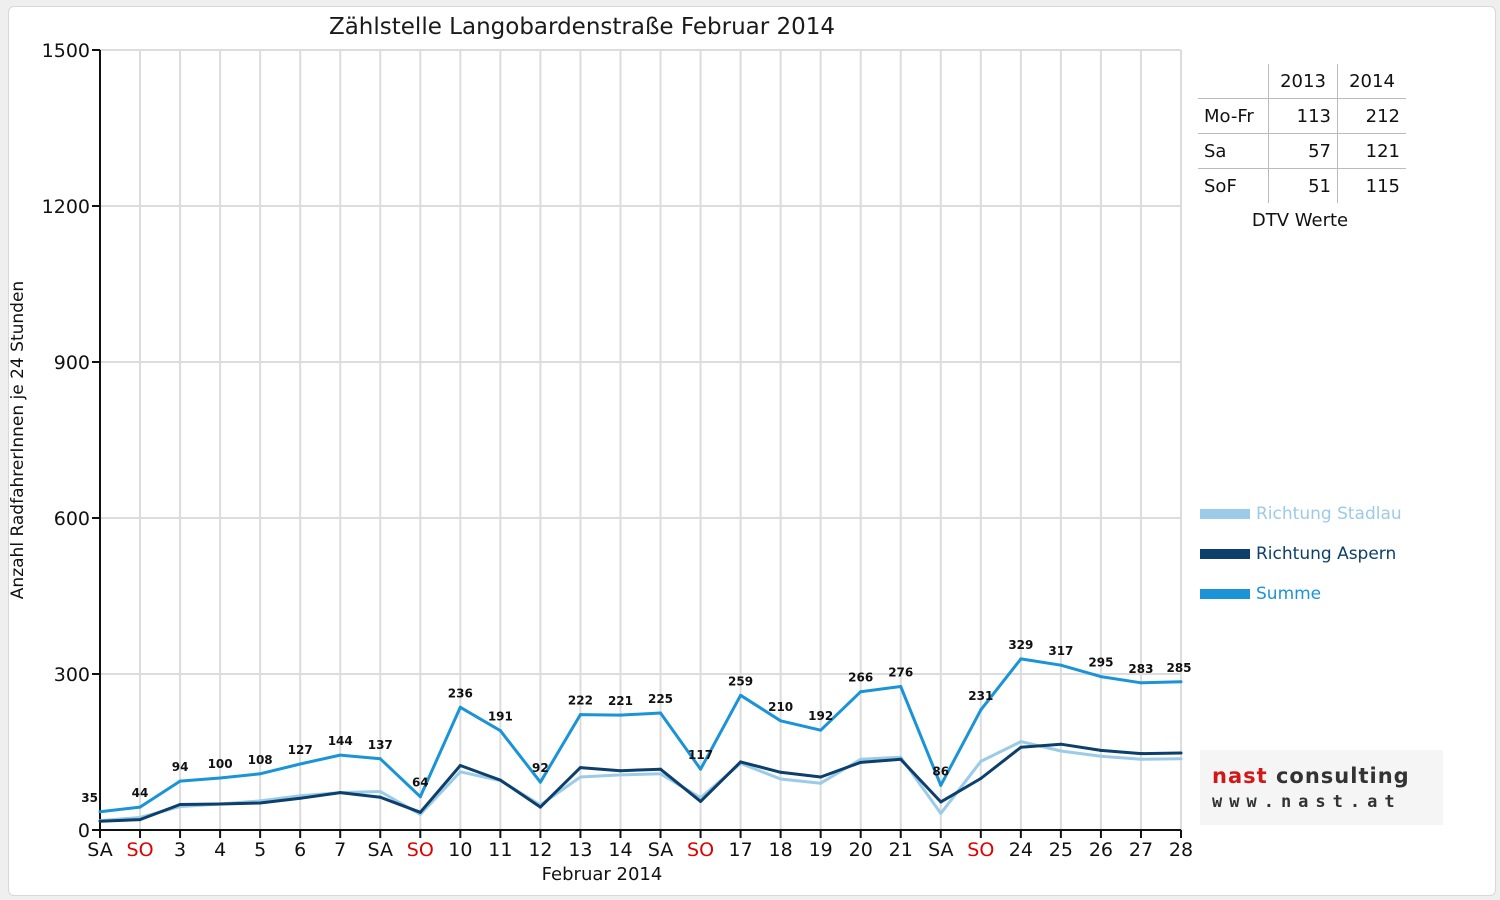 The image size is (1500, 900). I want to click on data-label: 221, so click(620, 701).